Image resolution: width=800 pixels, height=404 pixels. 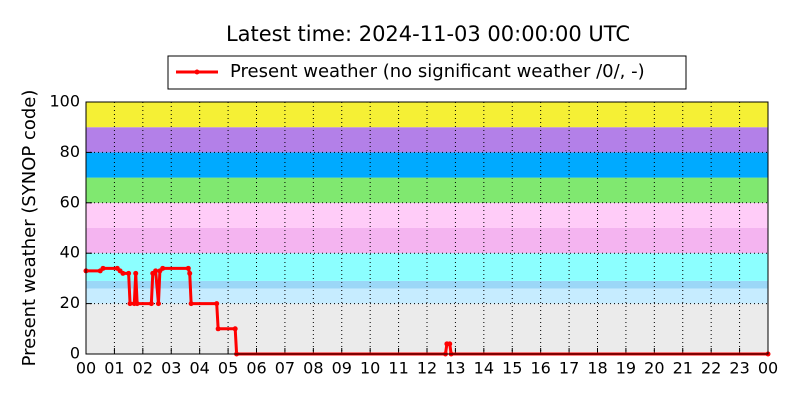 I want to click on x-tick-label: 17, so click(x=569, y=368).